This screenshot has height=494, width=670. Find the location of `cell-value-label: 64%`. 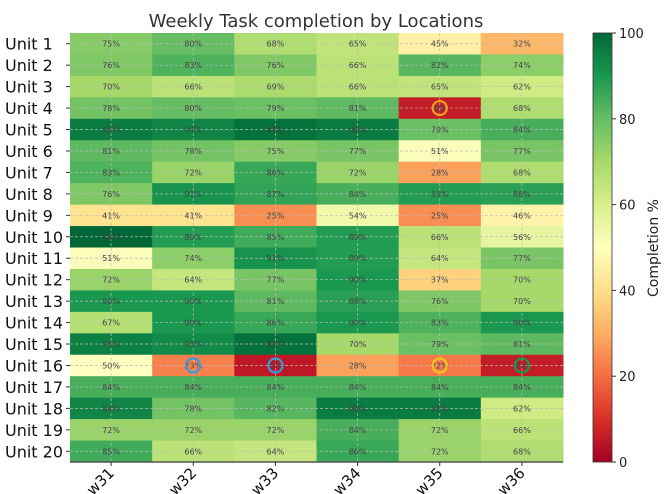

cell-value-label: 64% is located at coordinates (440, 258).